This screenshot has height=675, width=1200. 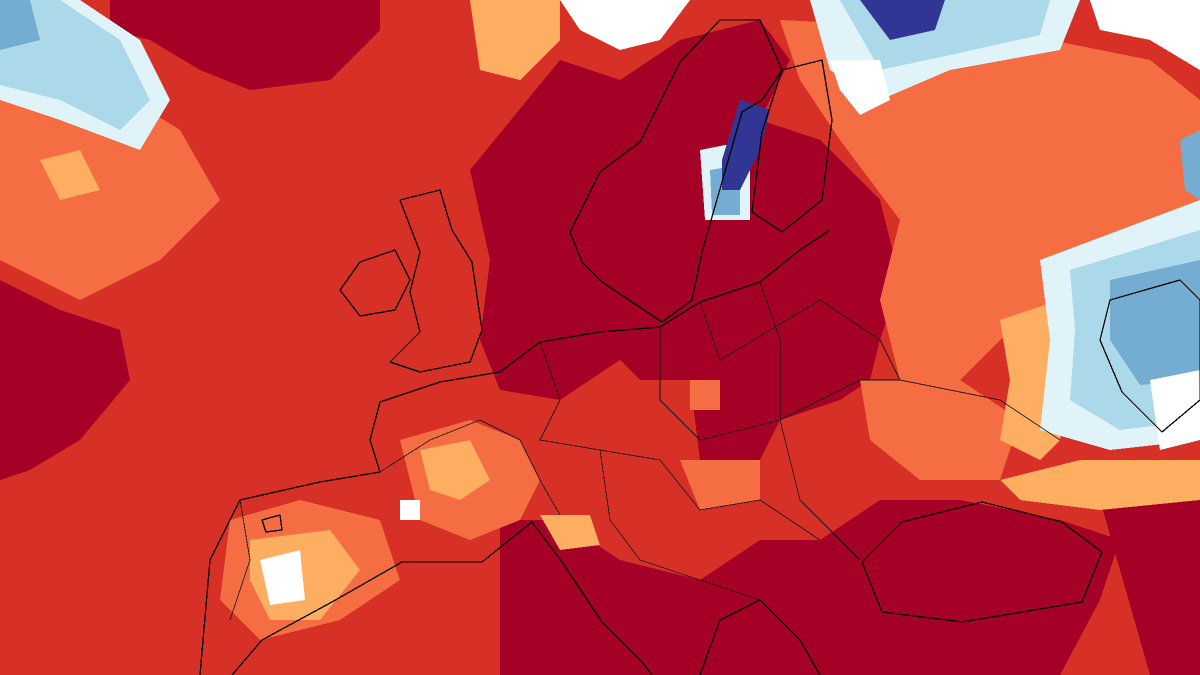 I want to click on dark-blue-regions, so click(x=833, y=95).